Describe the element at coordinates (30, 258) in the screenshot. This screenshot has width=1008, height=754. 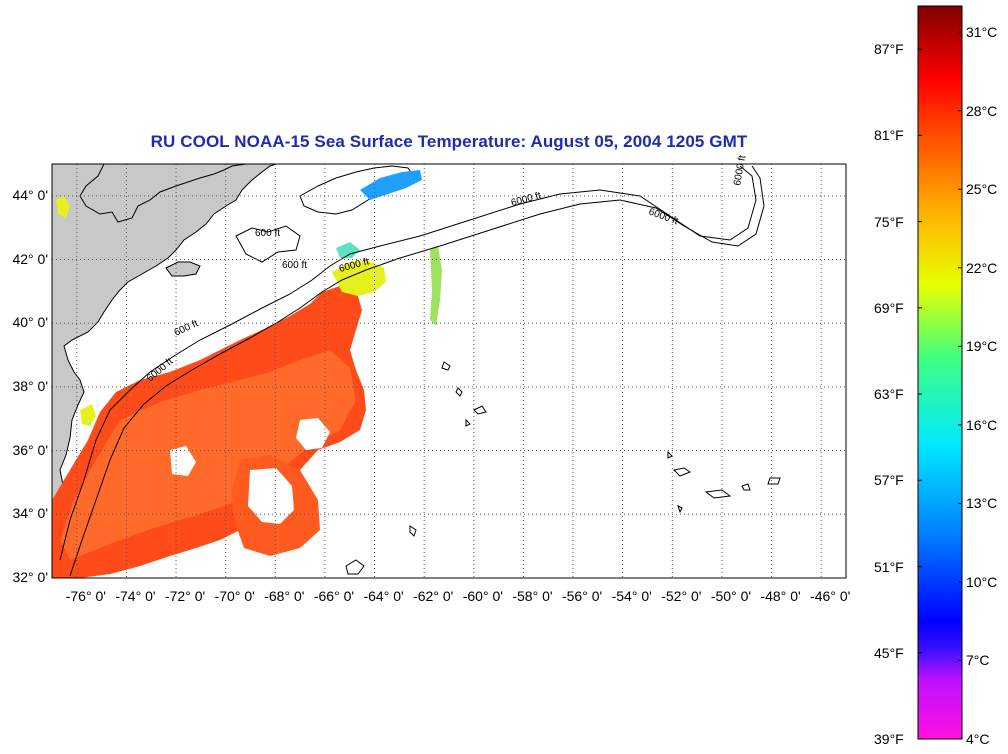
I see `lat-tick-label: 42° 0'` at that location.